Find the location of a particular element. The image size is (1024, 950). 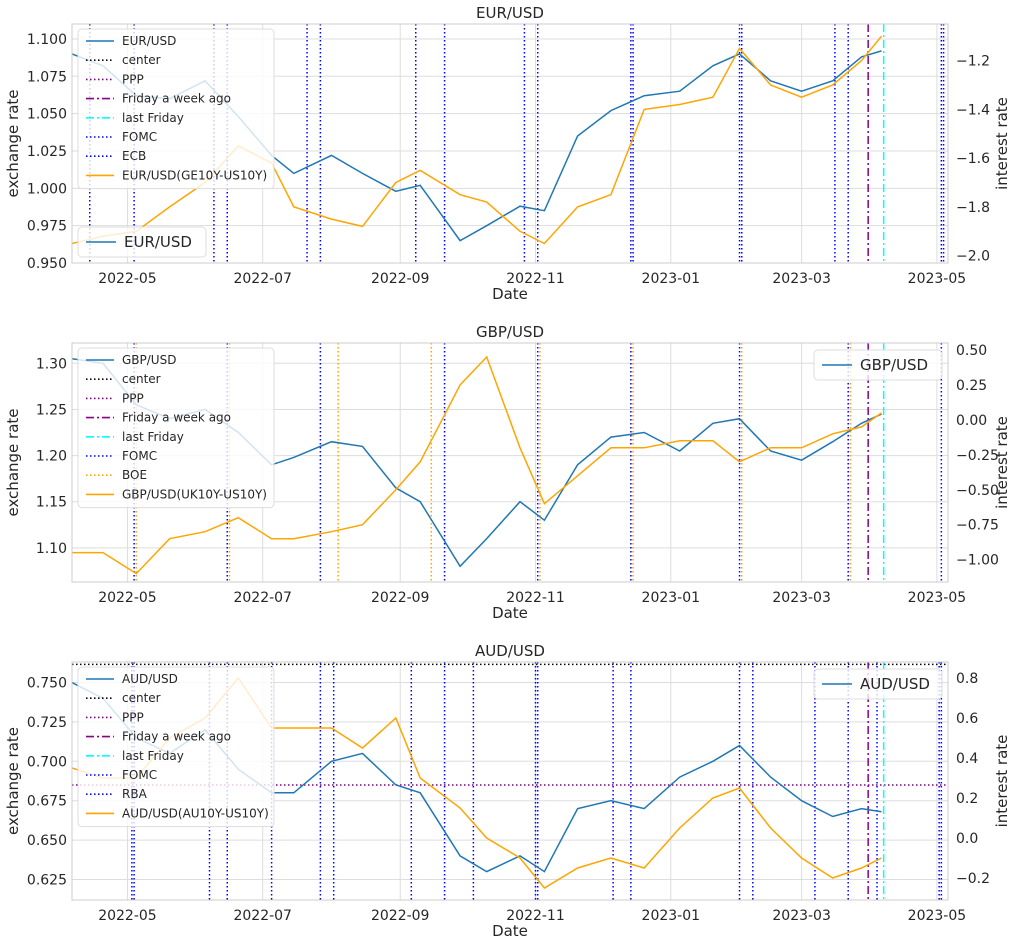

legend-label: AUD/USD(AU10Y-US10Y) is located at coordinates (195, 813).